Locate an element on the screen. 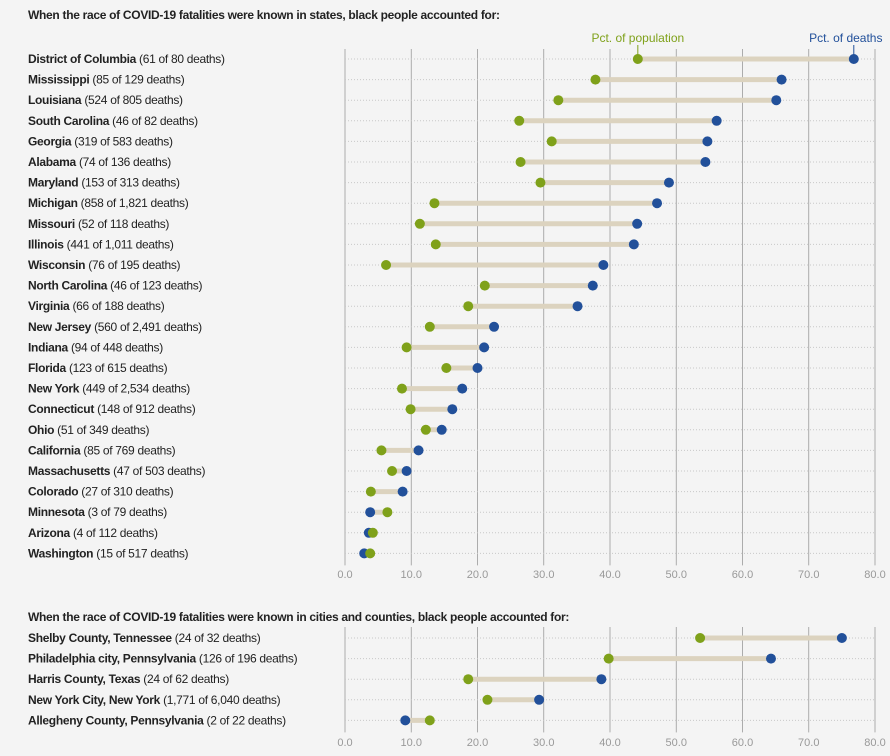 The image size is (890, 756). row-name: Arizona is located at coordinates (49, 533).